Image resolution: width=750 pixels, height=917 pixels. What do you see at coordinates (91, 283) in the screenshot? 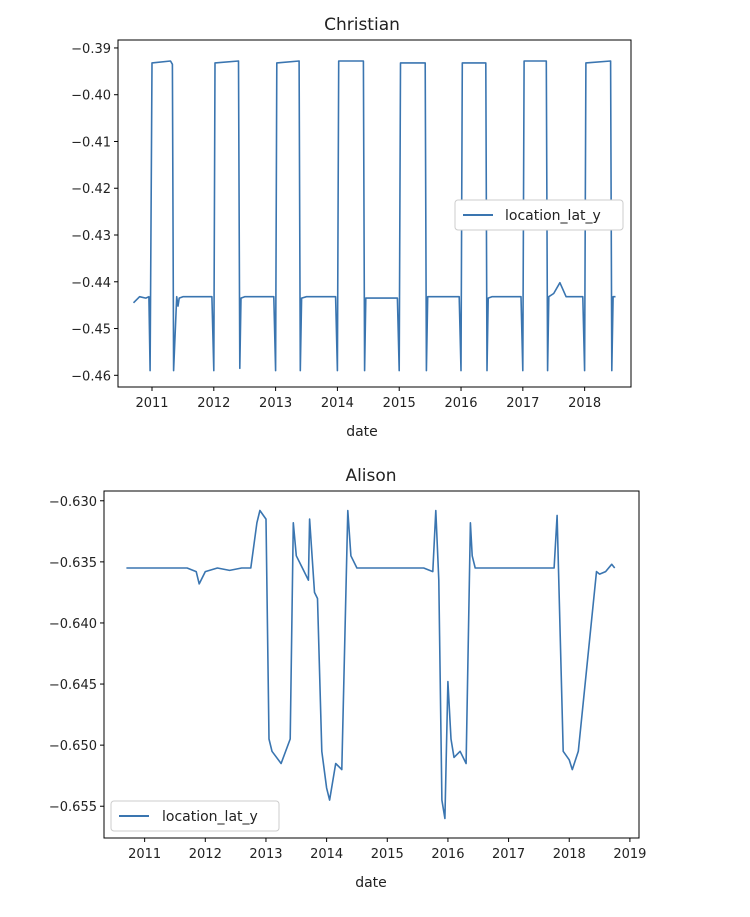
I see `y-tick-label: −0.44` at bounding box center [91, 283].